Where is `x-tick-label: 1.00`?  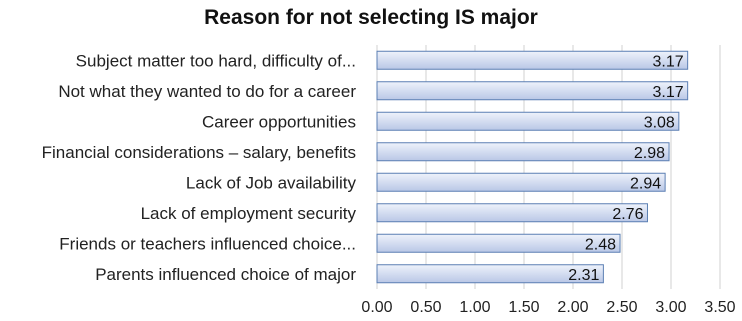 x-tick-label: 1.00 is located at coordinates (474, 307).